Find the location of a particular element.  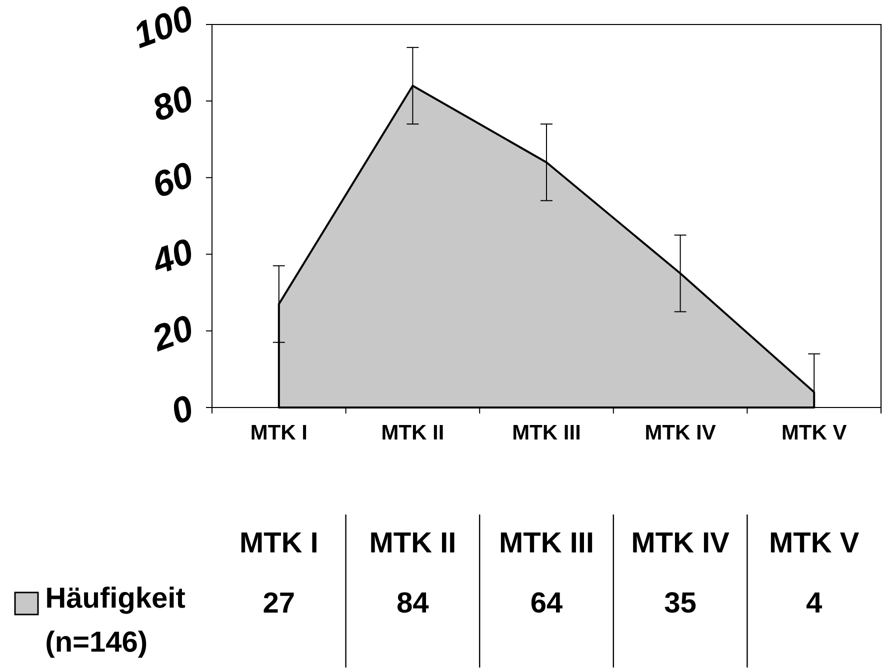

category-label: MTK III is located at coordinates (546, 542).